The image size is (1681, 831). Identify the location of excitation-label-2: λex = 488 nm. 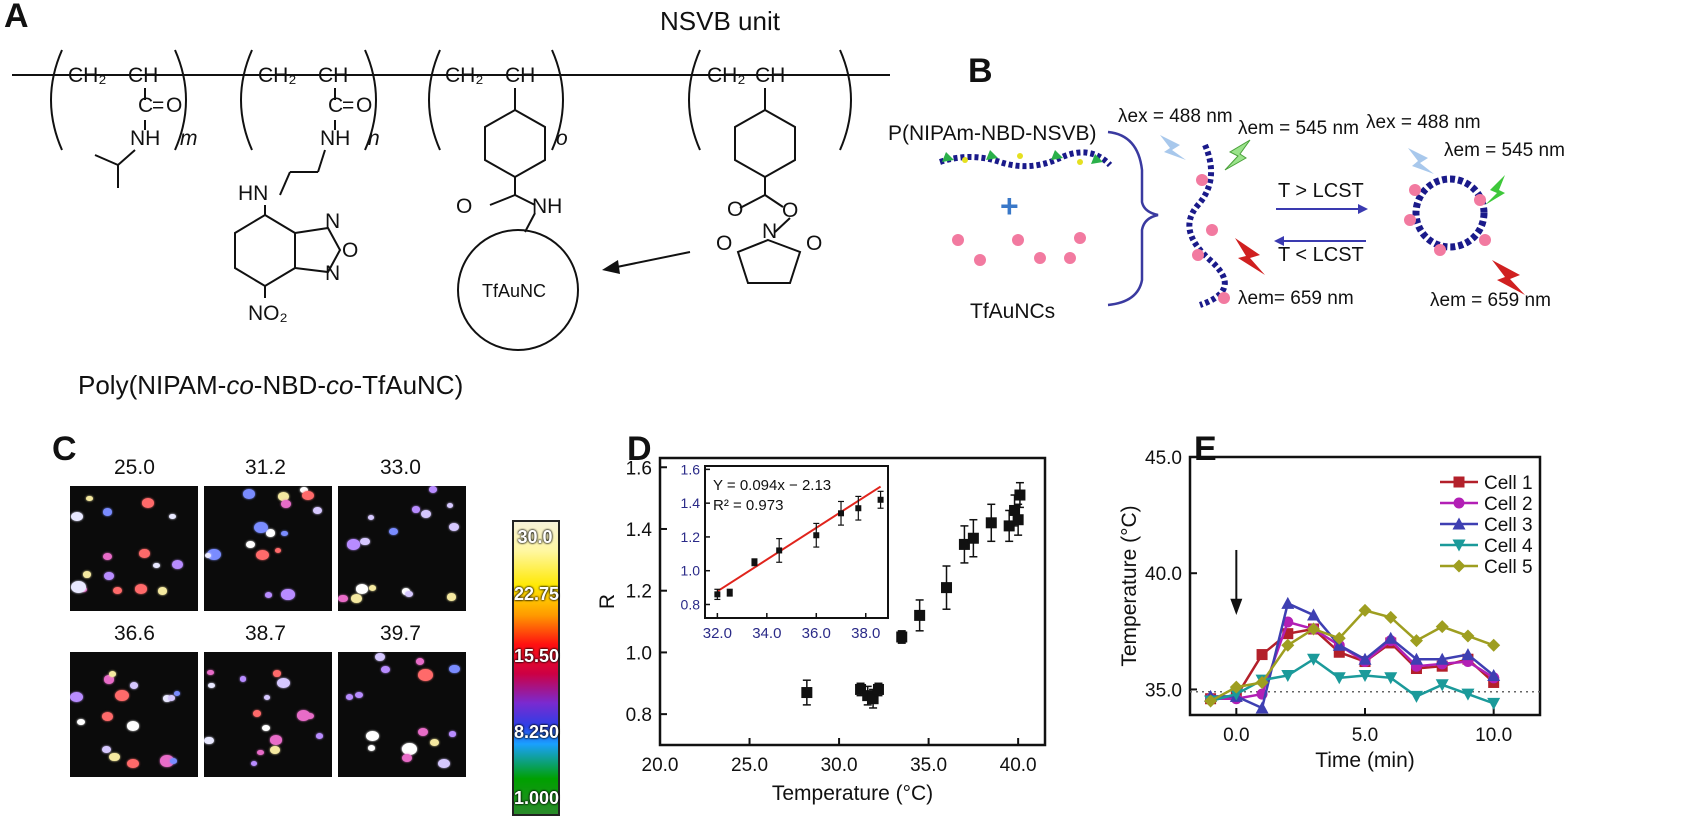
(1423, 122).